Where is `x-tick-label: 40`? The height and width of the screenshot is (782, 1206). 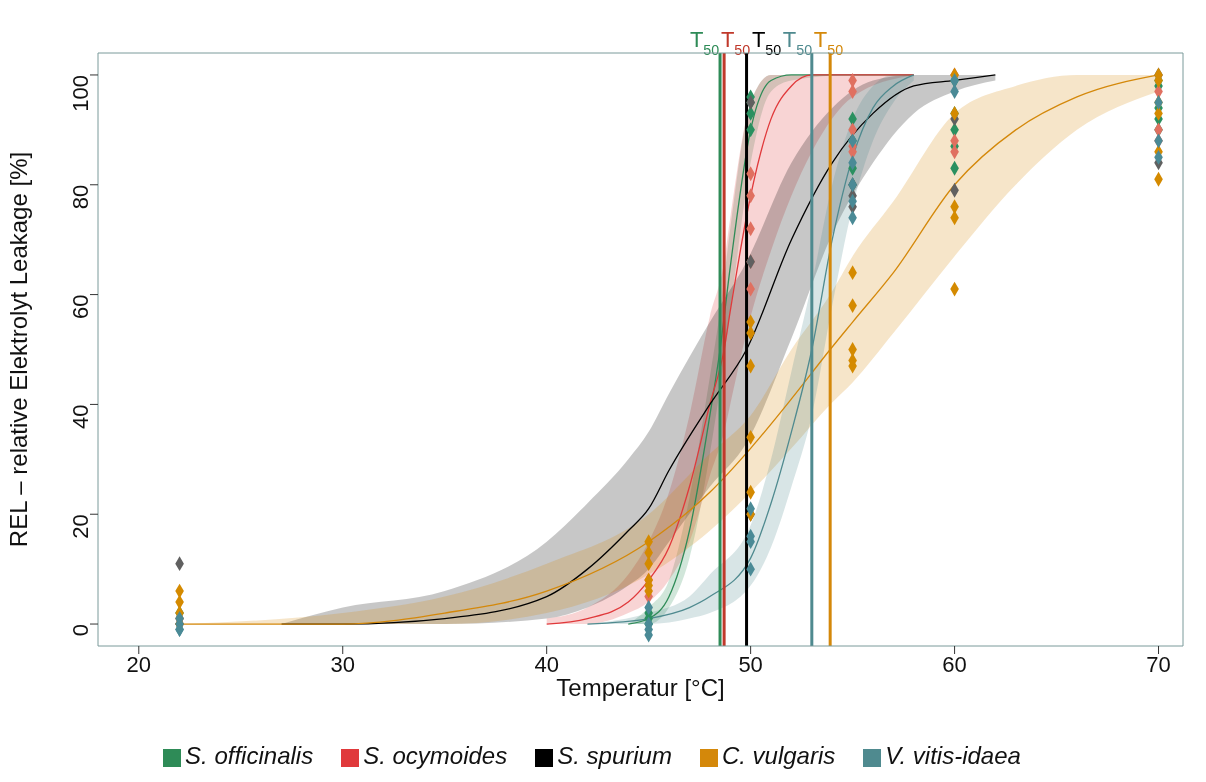
x-tick-label: 40 is located at coordinates (546, 664).